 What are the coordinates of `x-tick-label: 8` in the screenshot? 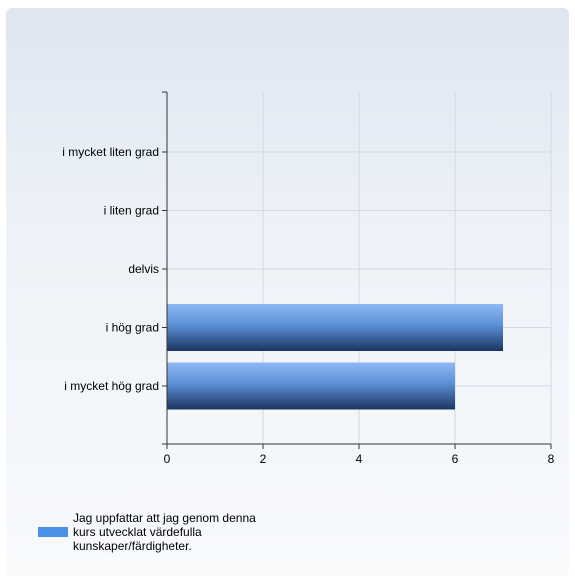 It's located at (551, 459).